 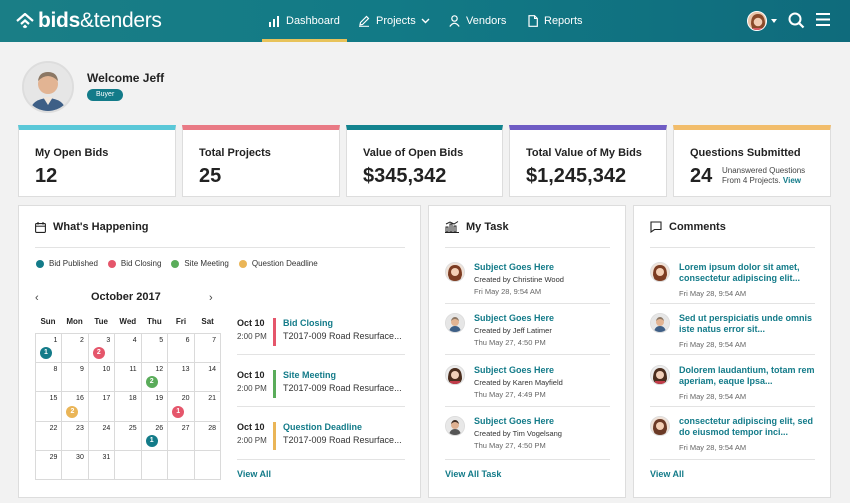 What do you see at coordinates (101, 406) in the screenshot?
I see `calendar-day: 17` at bounding box center [101, 406].